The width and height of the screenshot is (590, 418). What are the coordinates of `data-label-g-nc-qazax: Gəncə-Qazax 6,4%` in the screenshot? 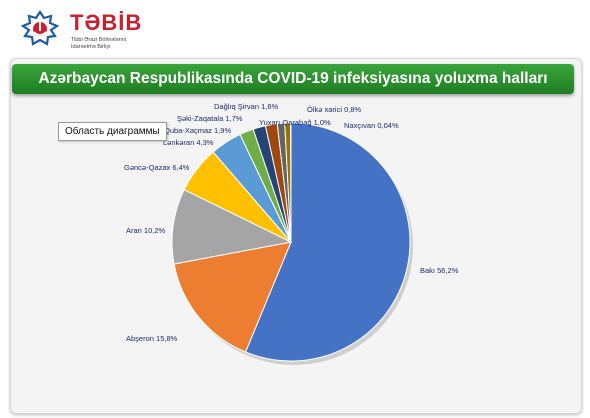 It's located at (157, 167).